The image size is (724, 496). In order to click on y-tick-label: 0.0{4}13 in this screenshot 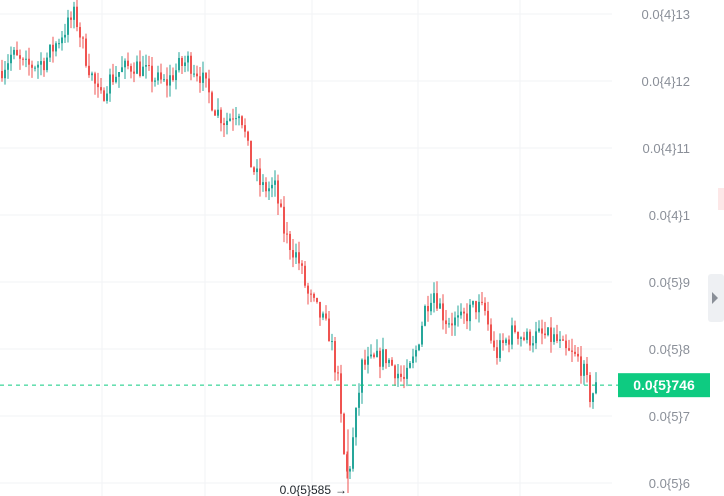, I will do `click(666, 14)`.